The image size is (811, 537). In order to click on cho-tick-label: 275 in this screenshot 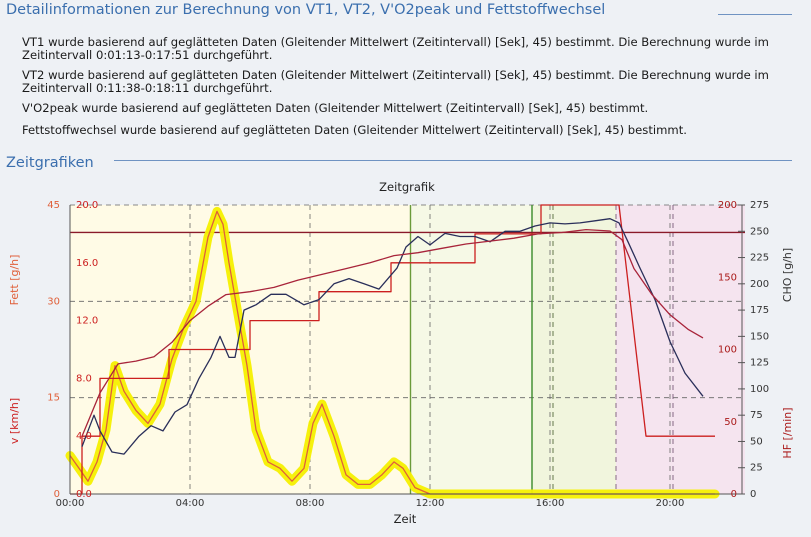, I will do `click(759, 205)`.